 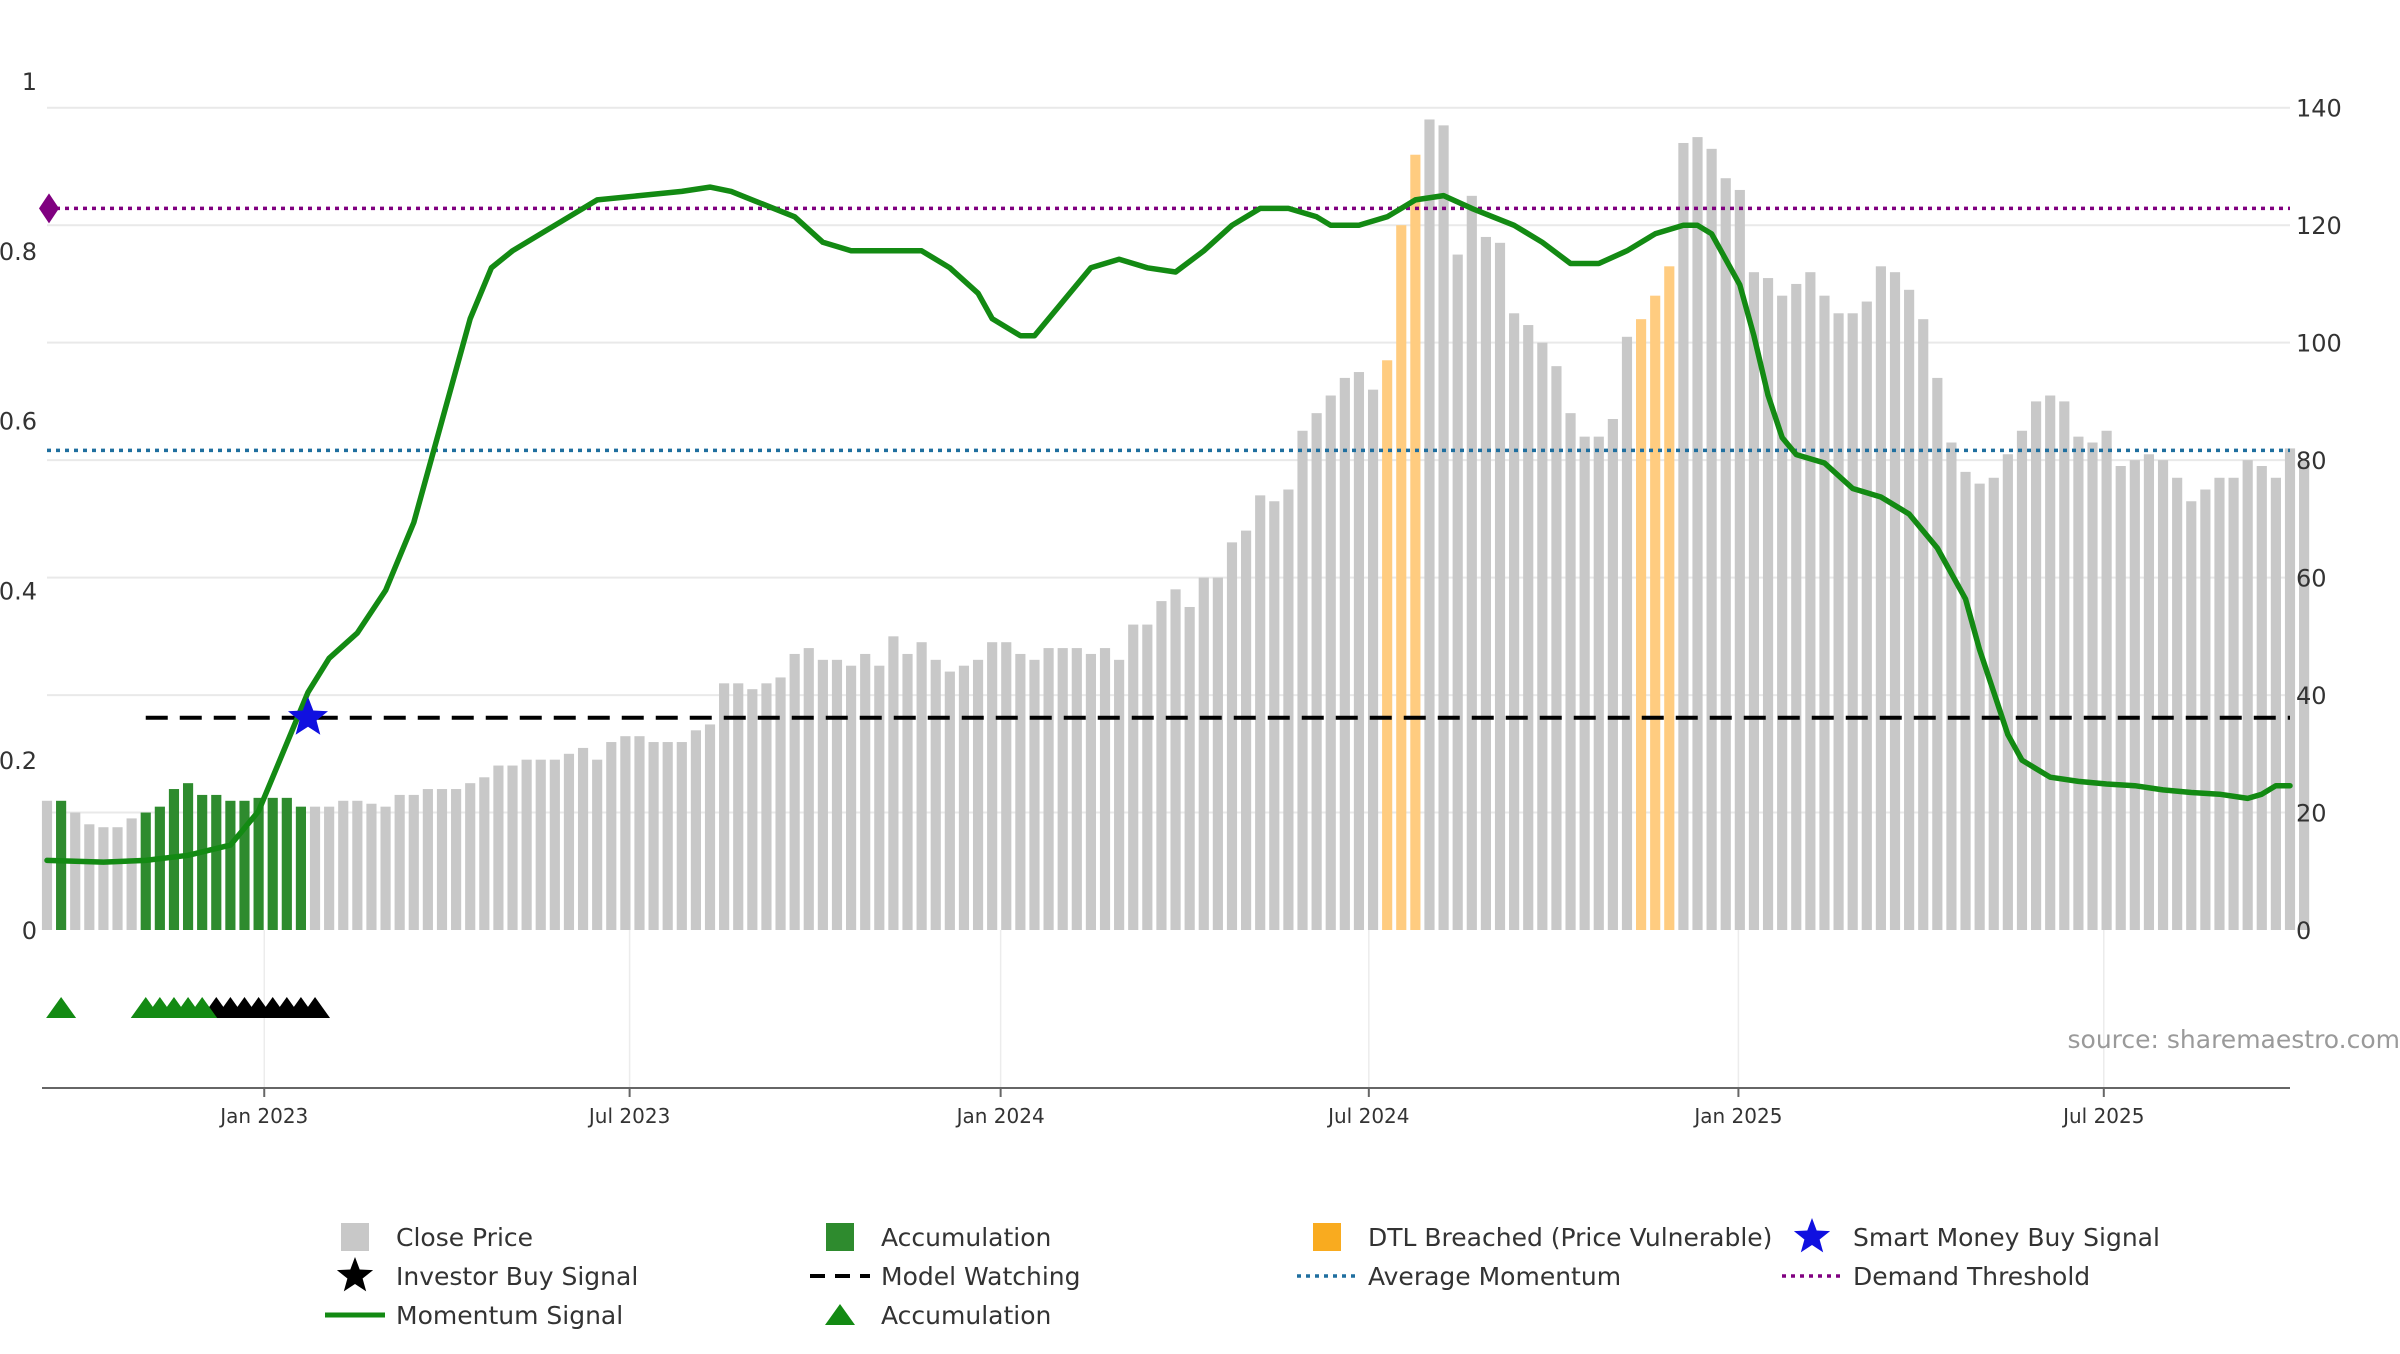 I want to click on right-tick-label: 100, so click(x=2319, y=344).